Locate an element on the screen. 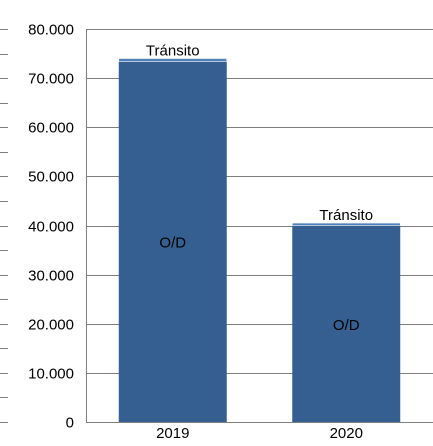 Image resolution: width=433 pixels, height=446 pixels. y-tick-label: 30.000 is located at coordinates (51, 276).